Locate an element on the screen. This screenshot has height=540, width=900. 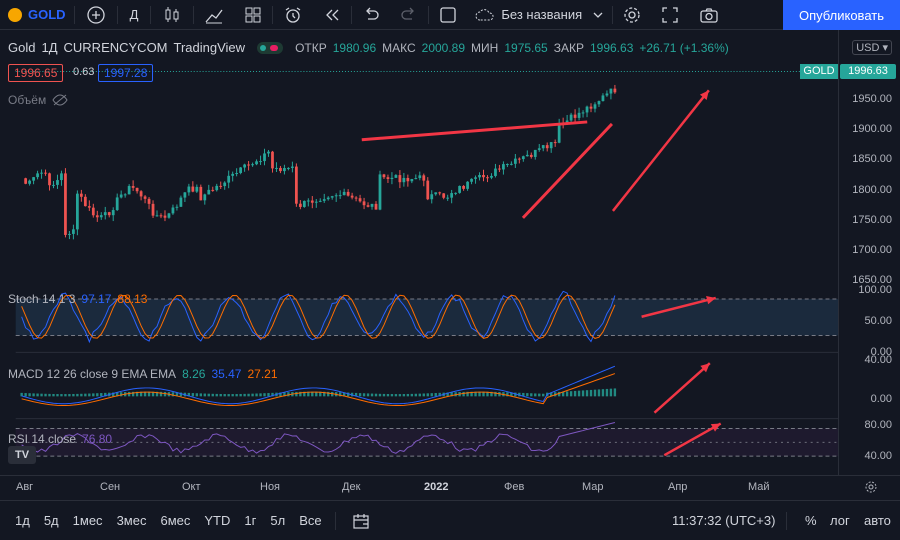
interval-button: Д is located at coordinates (134, 14).